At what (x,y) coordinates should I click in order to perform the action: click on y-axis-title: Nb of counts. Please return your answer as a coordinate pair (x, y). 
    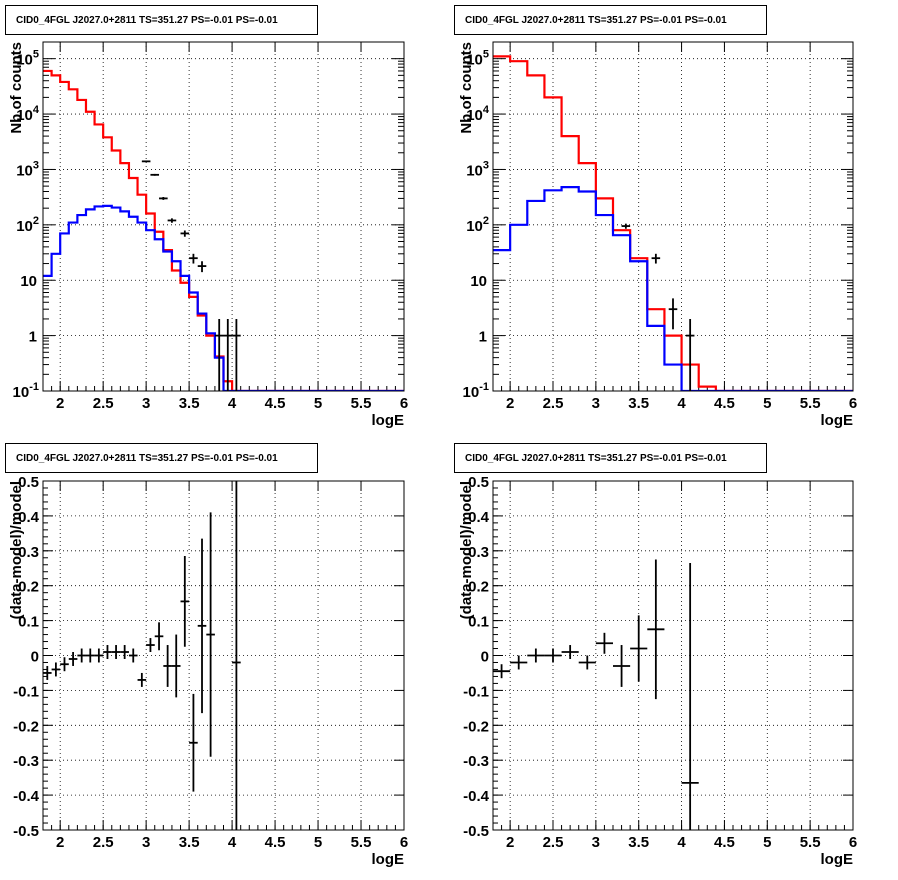
    Looking at the image, I should click on (466, 88).